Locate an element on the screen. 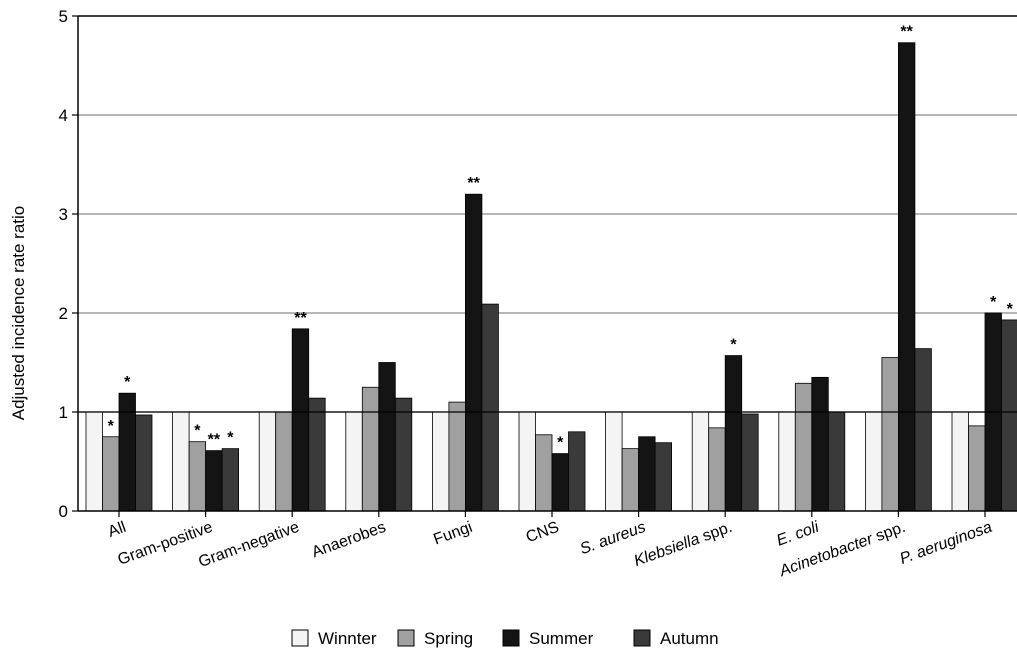 Image resolution: width=1017 pixels, height=654 pixels. x-tick-label-part: Anaerobes is located at coordinates (349, 540).